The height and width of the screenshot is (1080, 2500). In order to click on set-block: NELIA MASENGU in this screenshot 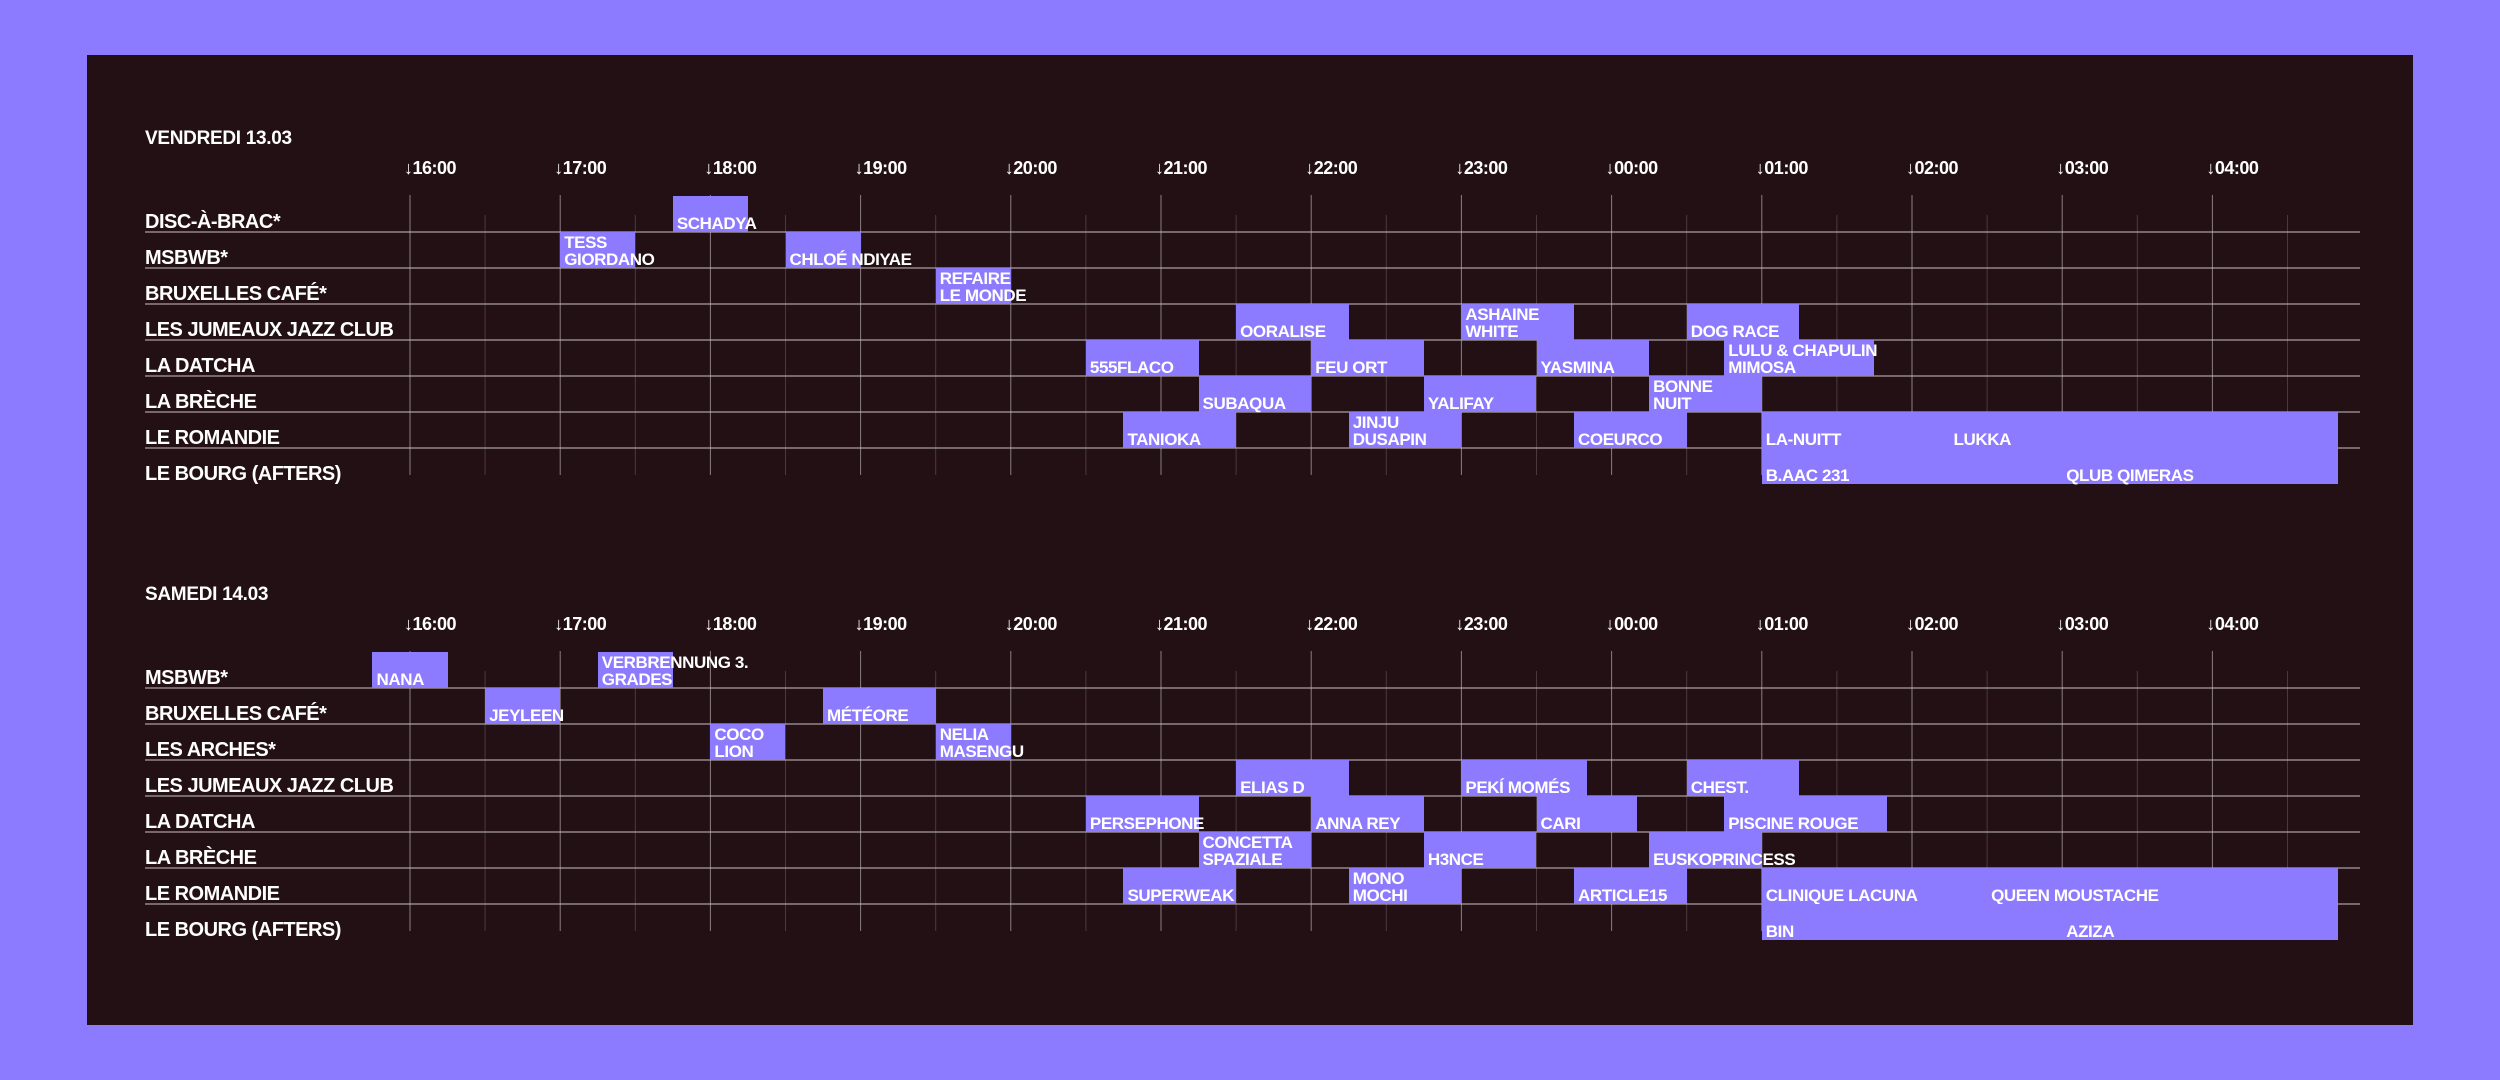, I will do `click(979, 742)`.